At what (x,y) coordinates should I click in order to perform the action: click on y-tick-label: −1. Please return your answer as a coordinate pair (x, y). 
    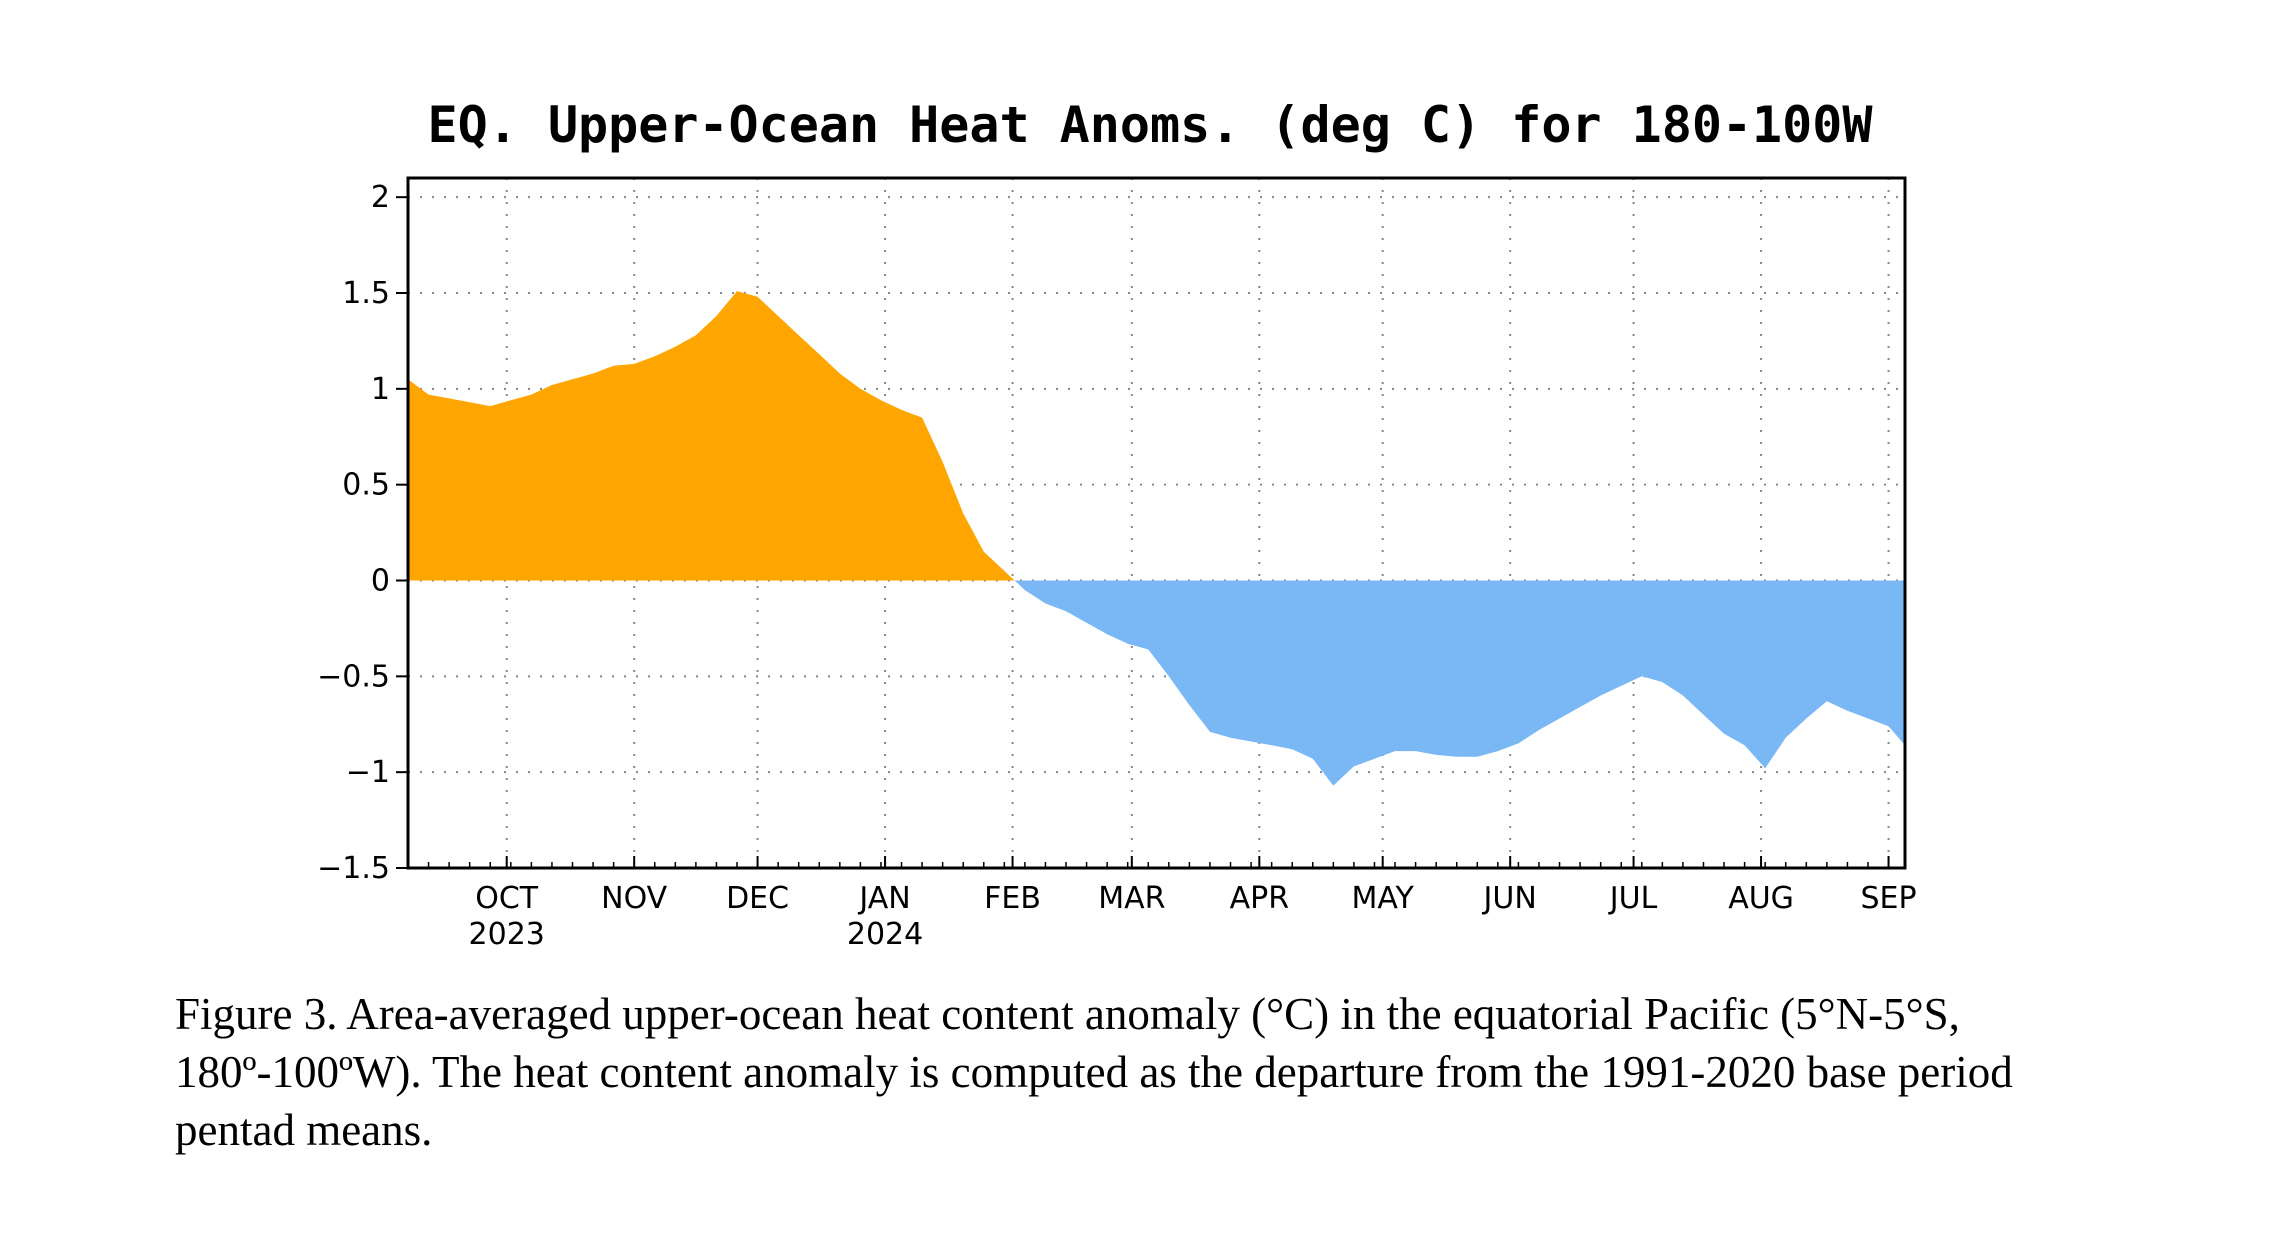
    Looking at the image, I should click on (368, 772).